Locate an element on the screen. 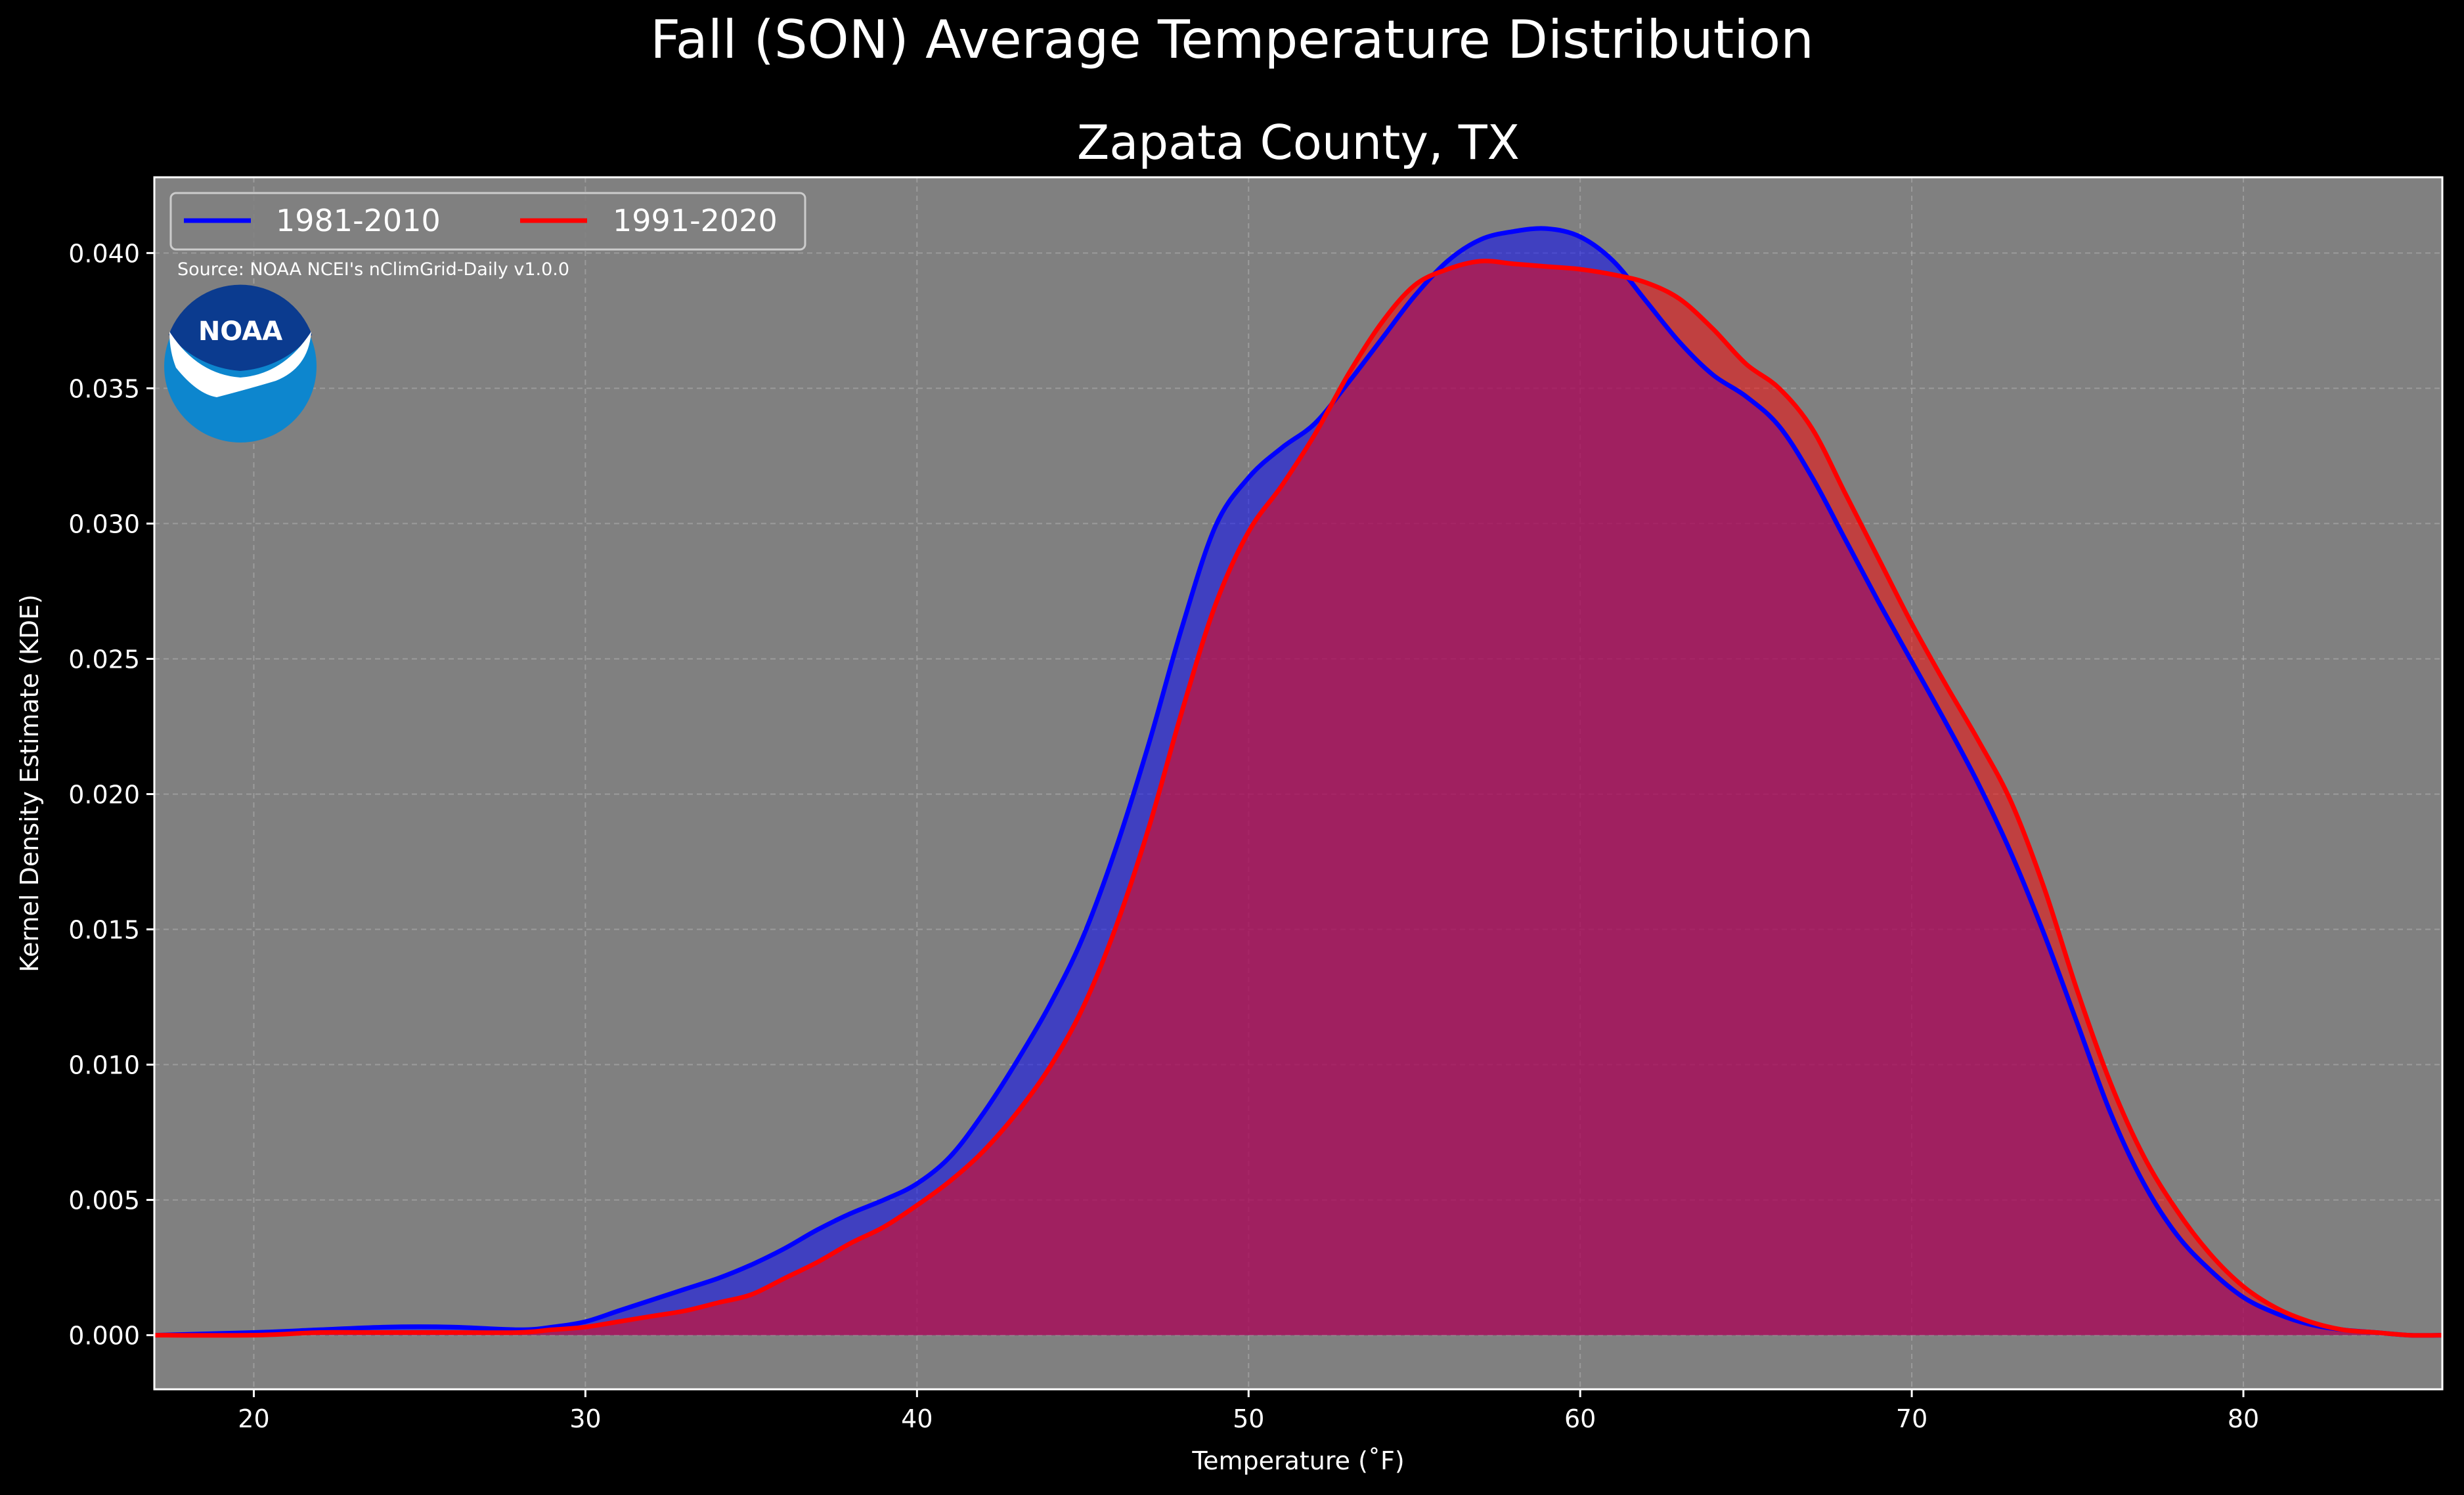 Image resolution: width=2464 pixels, height=1495 pixels. y-tick-label: 0.035 is located at coordinates (104, 388).